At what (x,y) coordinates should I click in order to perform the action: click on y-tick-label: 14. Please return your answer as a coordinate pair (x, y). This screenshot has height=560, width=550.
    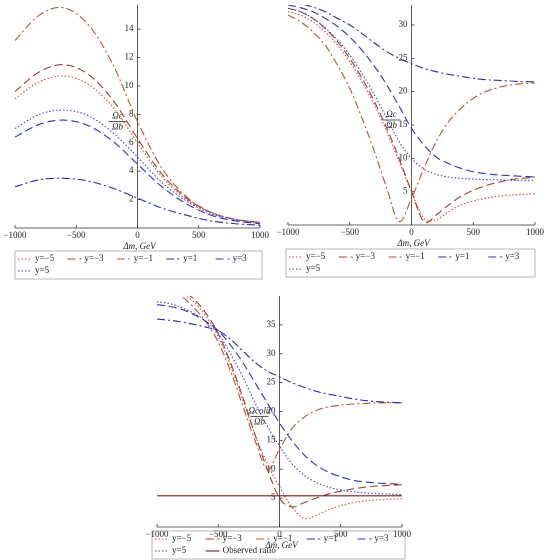
    Looking at the image, I should click on (130, 28).